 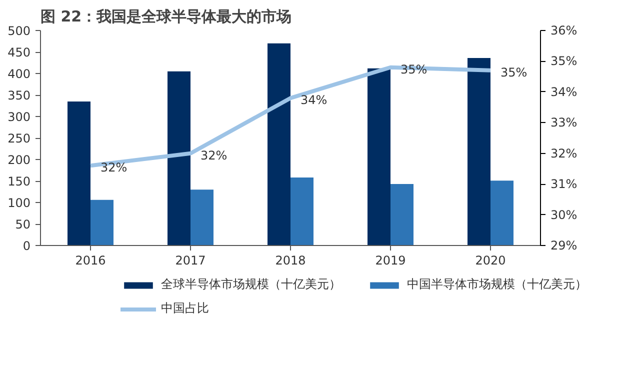 I want to click on y-tick-label: 200, so click(x=19, y=160).